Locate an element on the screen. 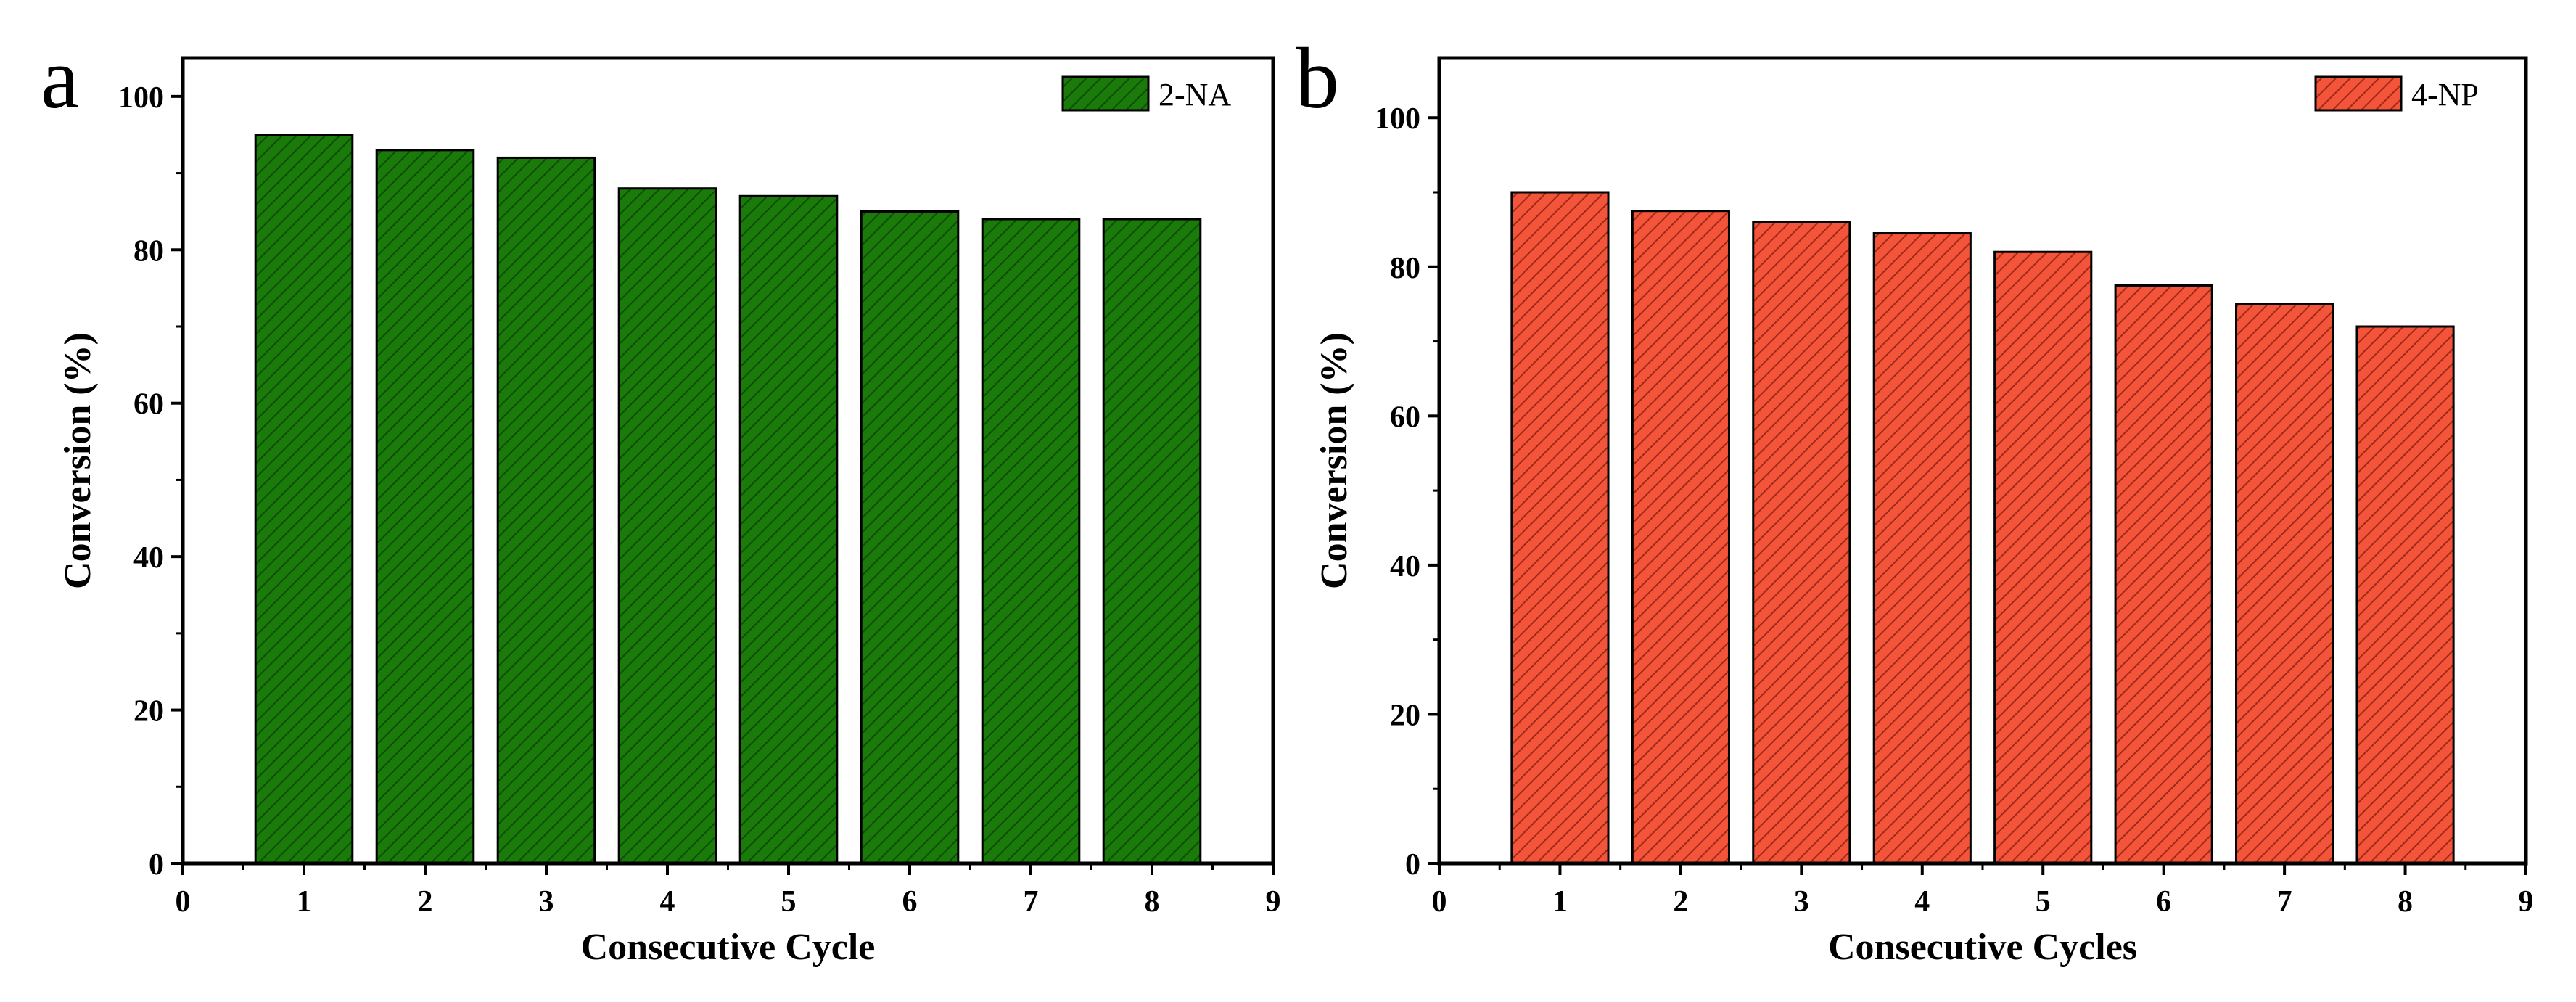 The width and height of the screenshot is (2576, 1002). legend: 4-NP is located at coordinates (2396, 93).